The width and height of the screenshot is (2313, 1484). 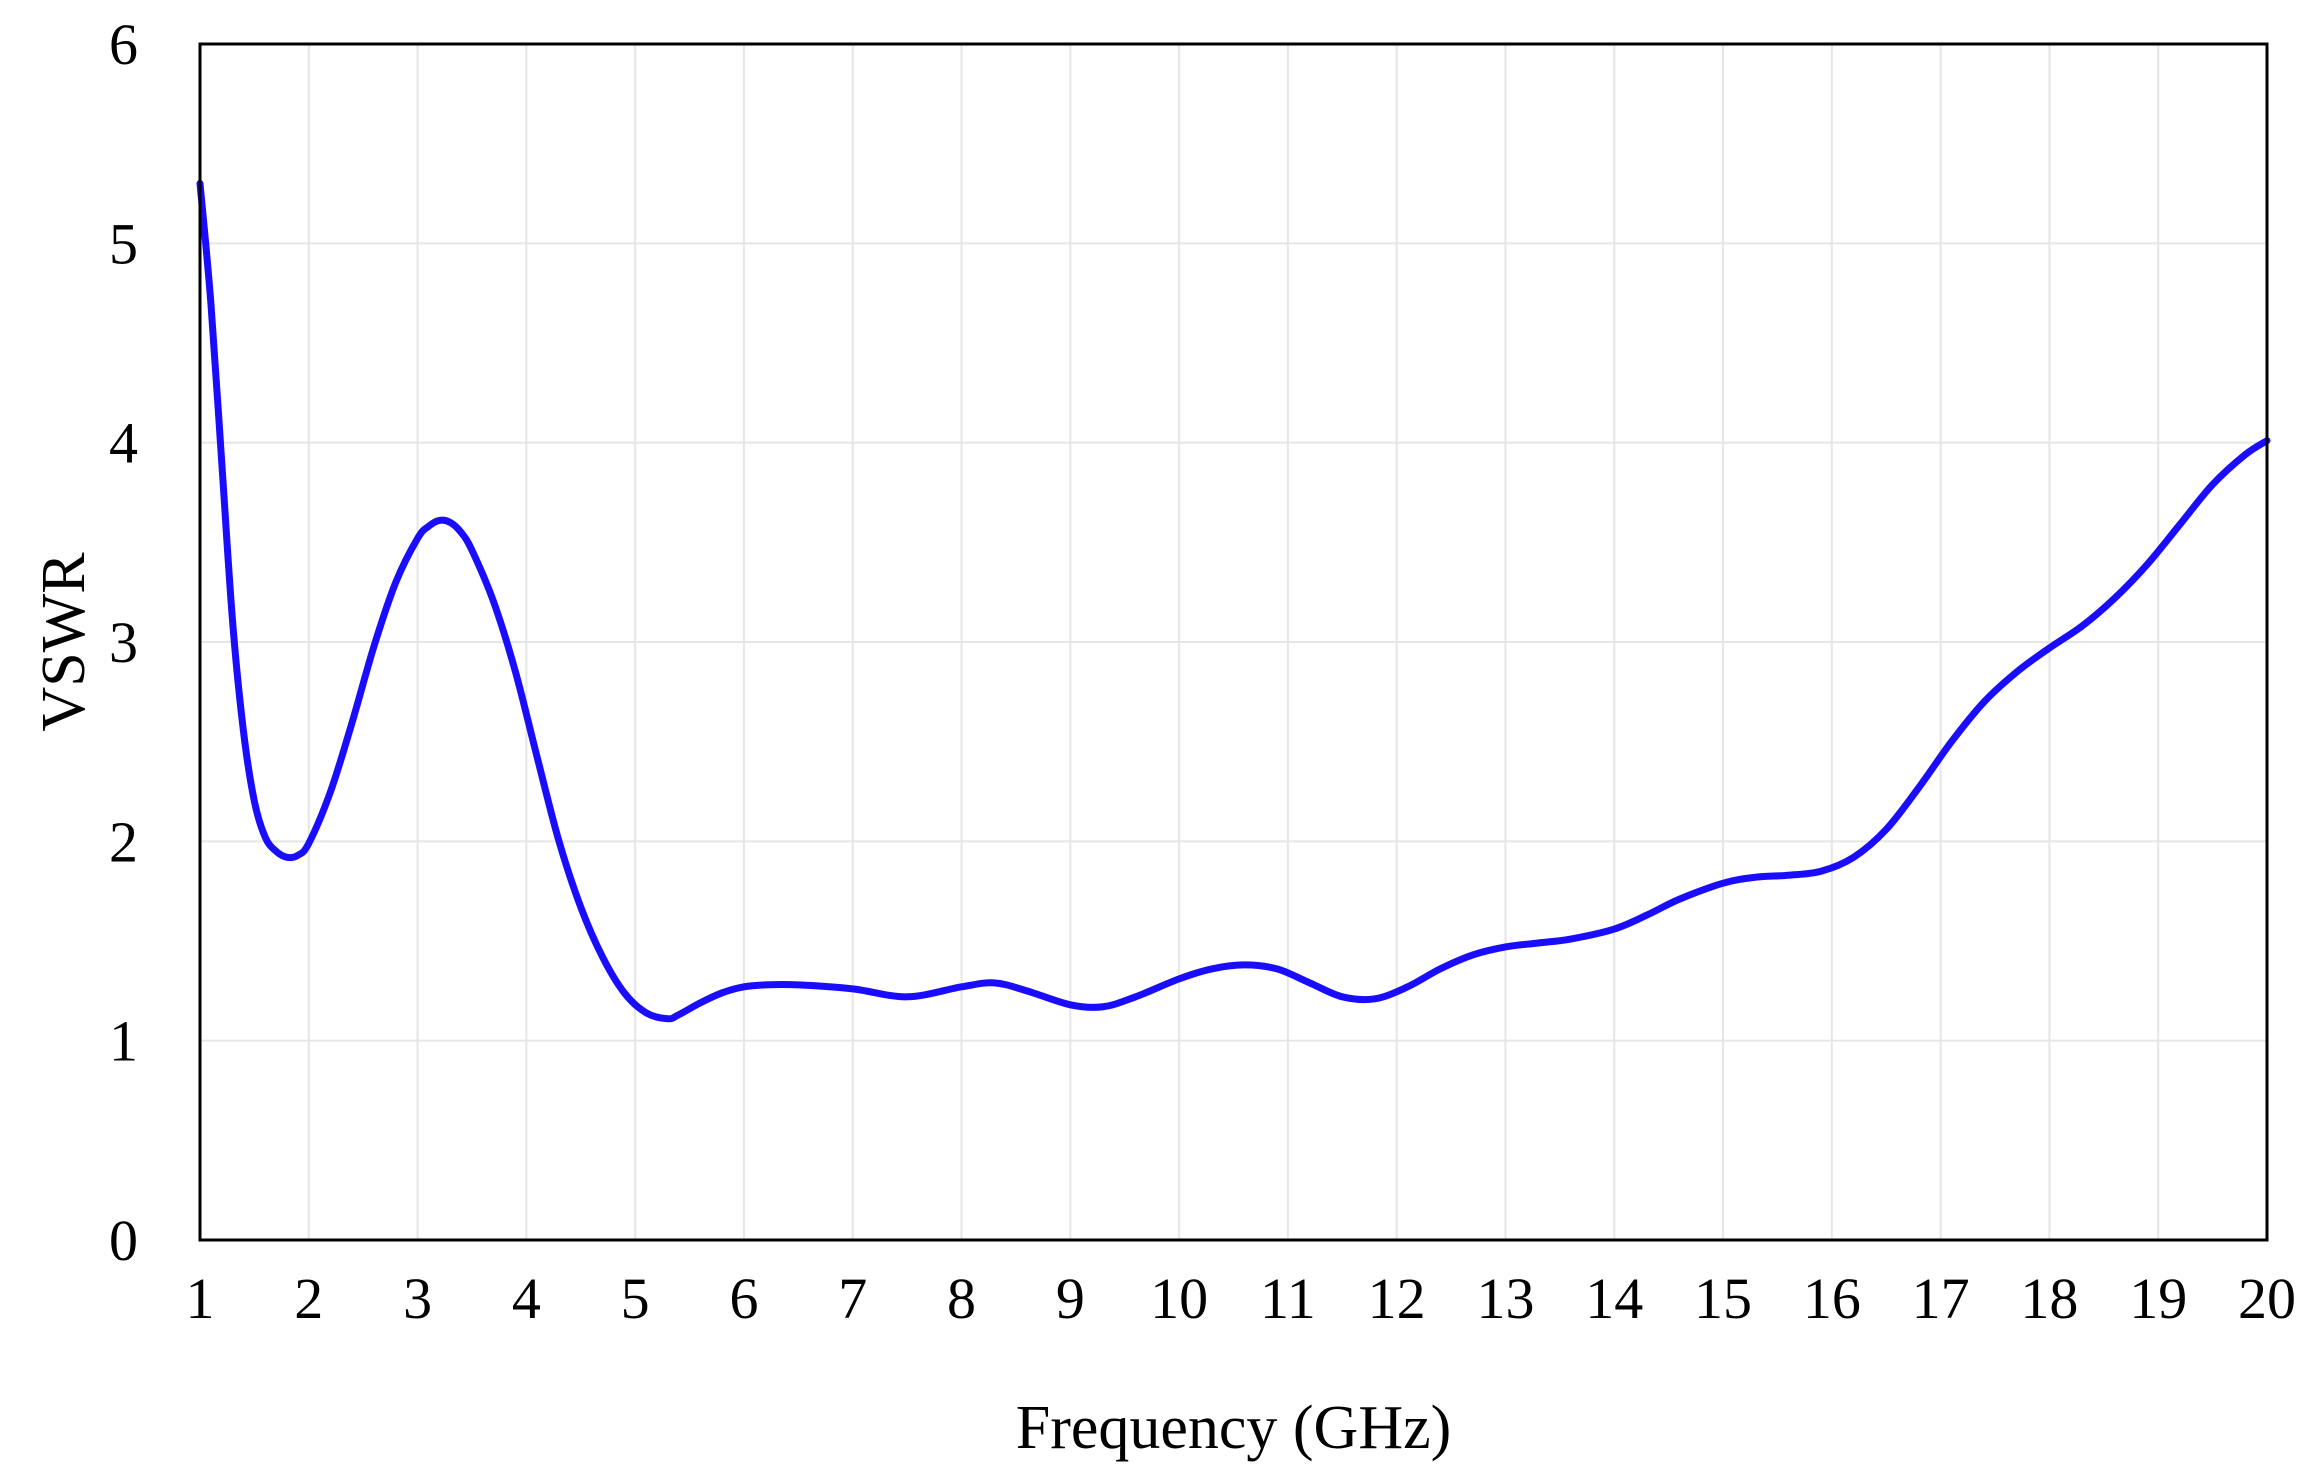 What do you see at coordinates (123, 642) in the screenshot?
I see `y-tick-label-3: 3` at bounding box center [123, 642].